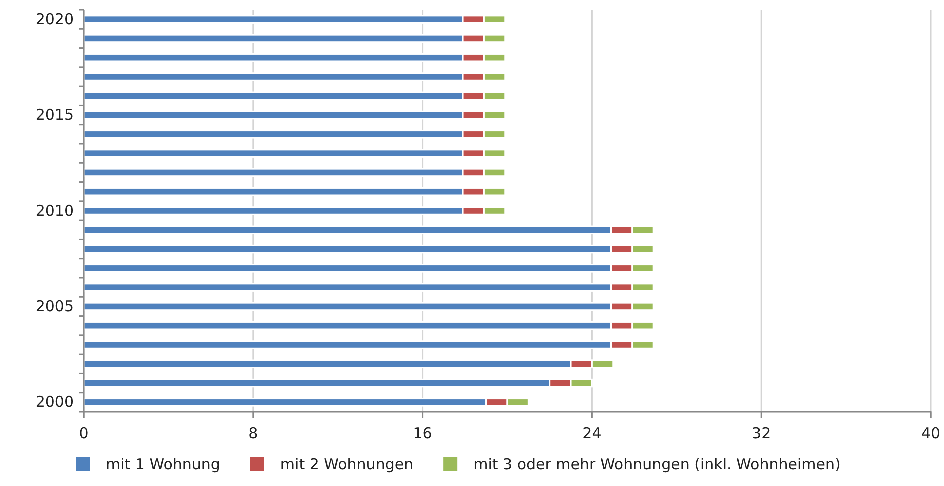 The height and width of the screenshot is (486, 944). What do you see at coordinates (163, 464) in the screenshot?
I see `legend-label: mit 1 Wohnung` at bounding box center [163, 464].